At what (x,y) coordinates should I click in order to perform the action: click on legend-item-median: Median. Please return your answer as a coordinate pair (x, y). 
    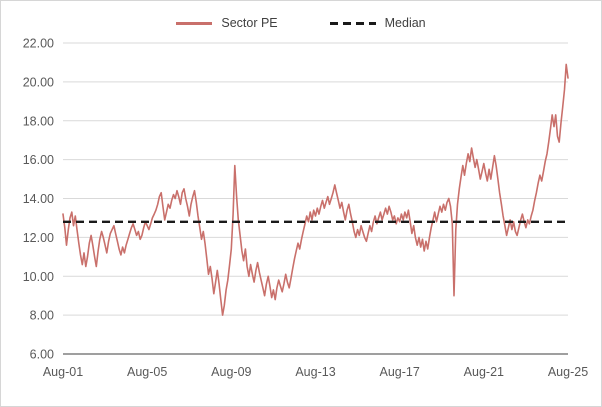
    Looking at the image, I should click on (377, 23).